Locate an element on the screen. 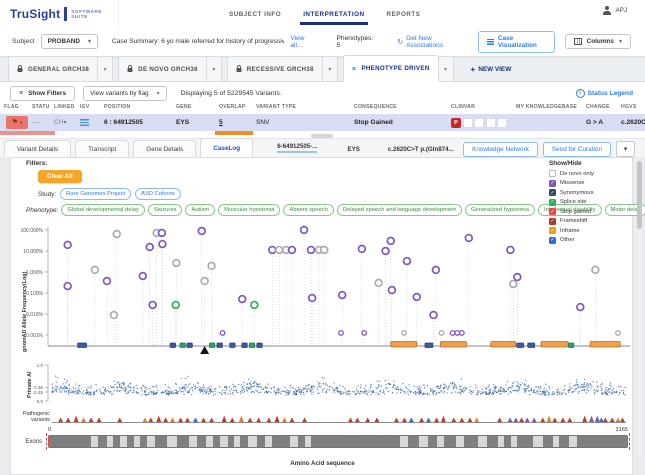  study-chip: Rare Genomes Project is located at coordinates (96, 194).